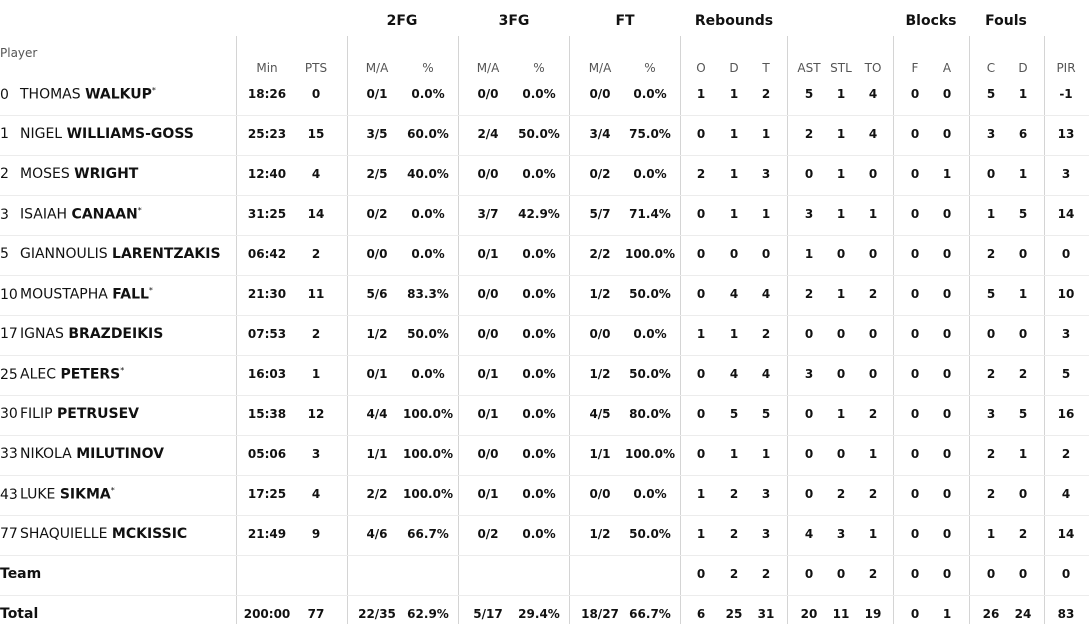 This screenshot has height=624, width=1089. Describe the element at coordinates (701, 68) in the screenshot. I see `column-header: O` at that location.